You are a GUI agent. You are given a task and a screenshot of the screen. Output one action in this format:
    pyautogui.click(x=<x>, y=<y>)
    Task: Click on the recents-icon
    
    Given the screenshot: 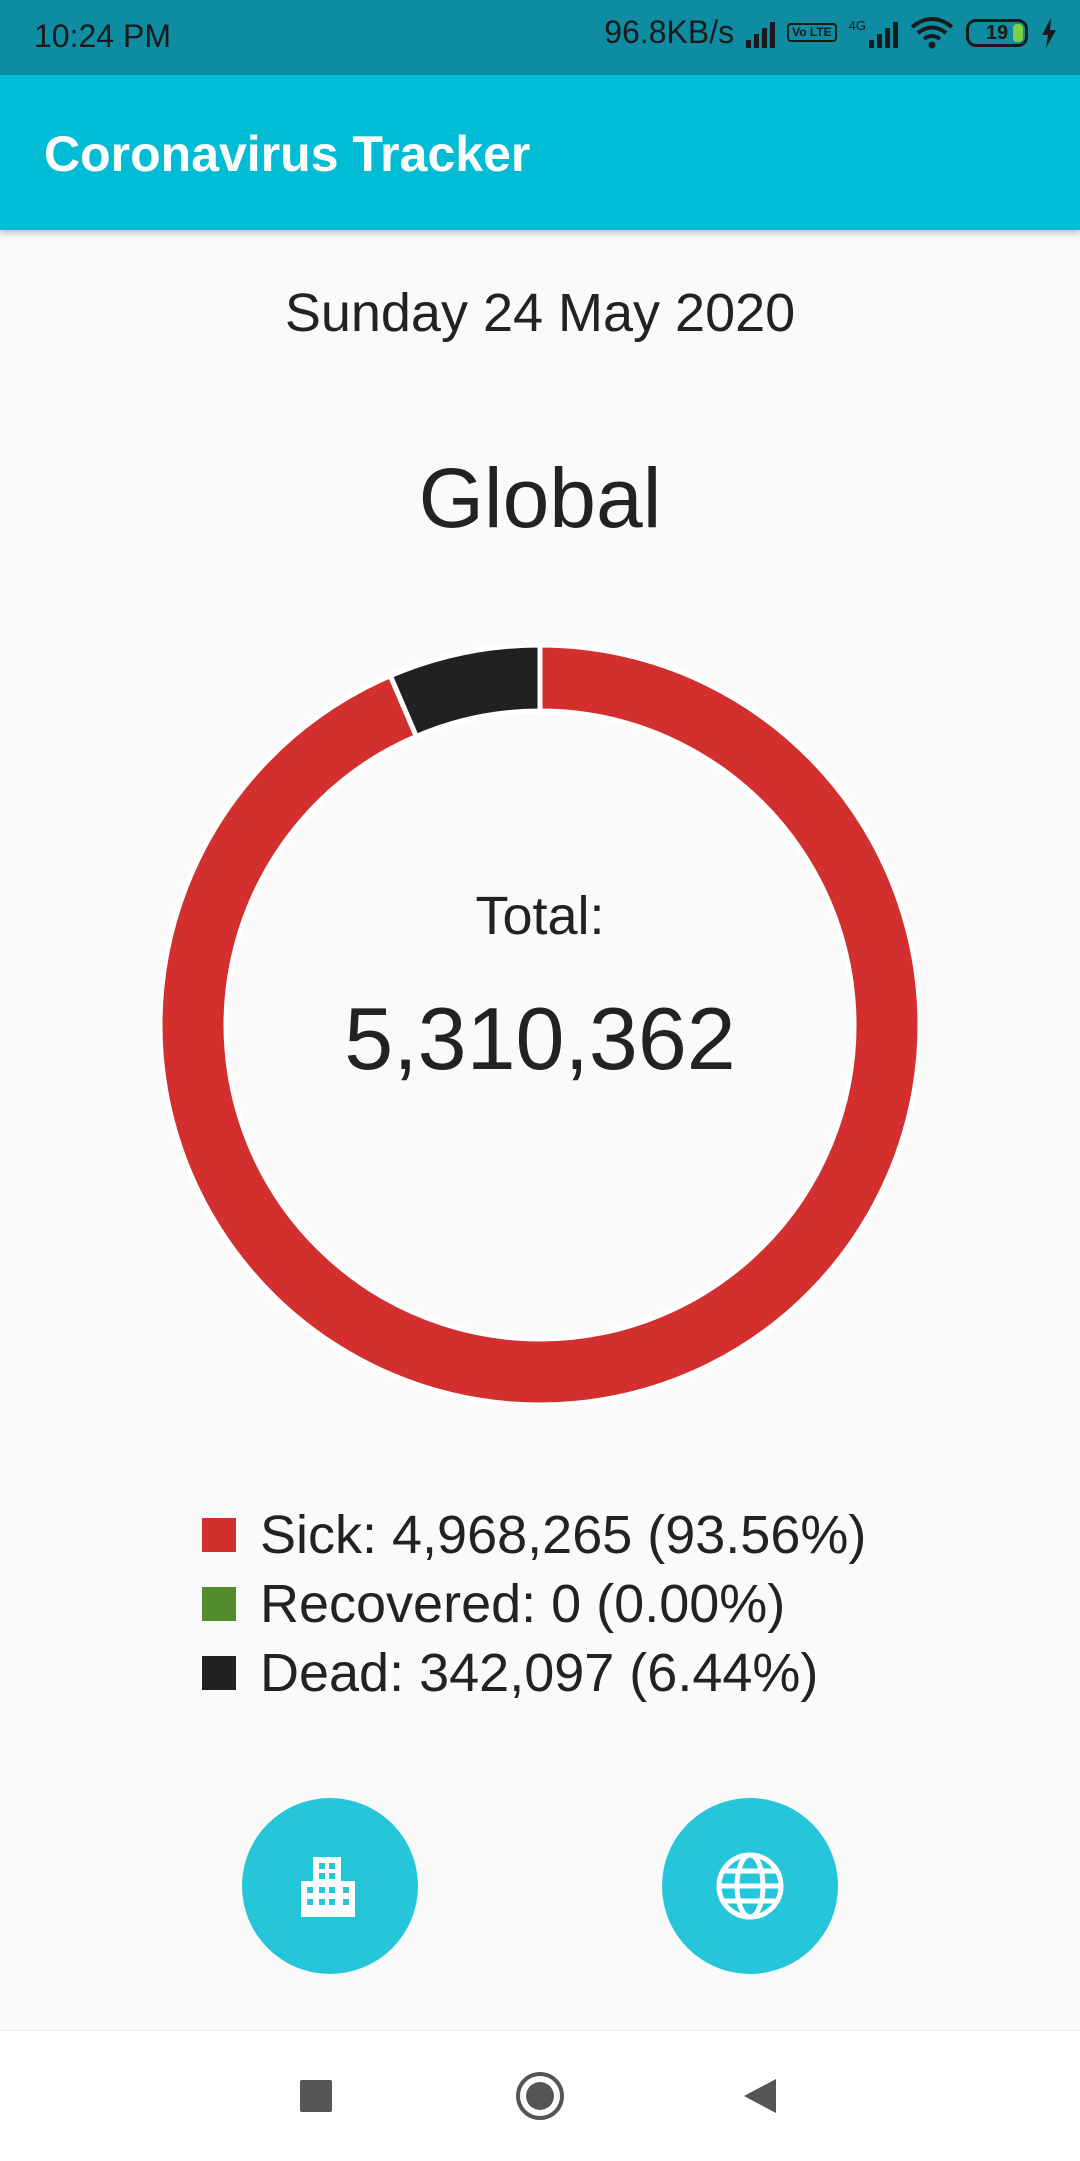 What is the action you would take?
    pyautogui.click(x=316, y=2096)
    